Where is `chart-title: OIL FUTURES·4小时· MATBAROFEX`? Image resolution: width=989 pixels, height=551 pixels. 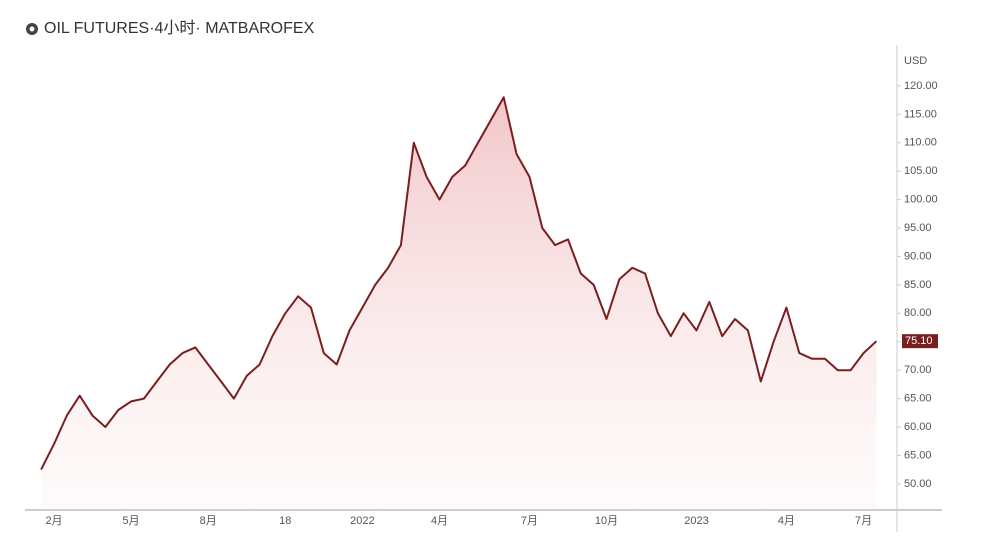 chart-title: OIL FUTURES·4小时· MATBAROFEX is located at coordinates (179, 28).